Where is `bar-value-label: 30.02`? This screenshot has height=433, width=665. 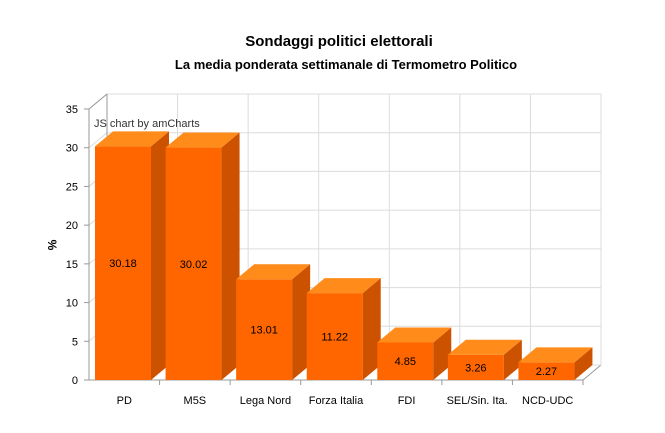 bar-value-label: 30.02 is located at coordinates (194, 265).